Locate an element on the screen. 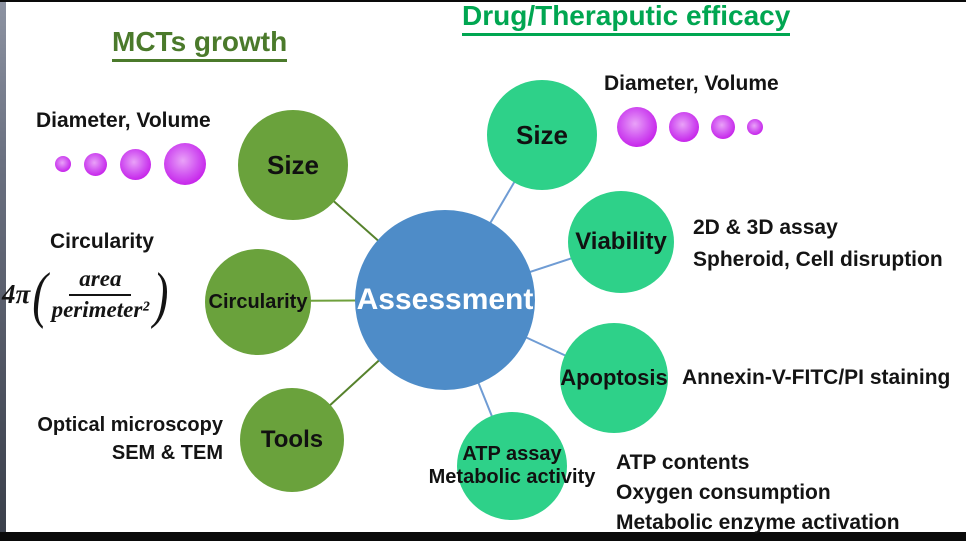 This screenshot has width=966, height=541. formula-numerator: area is located at coordinates (100, 281).